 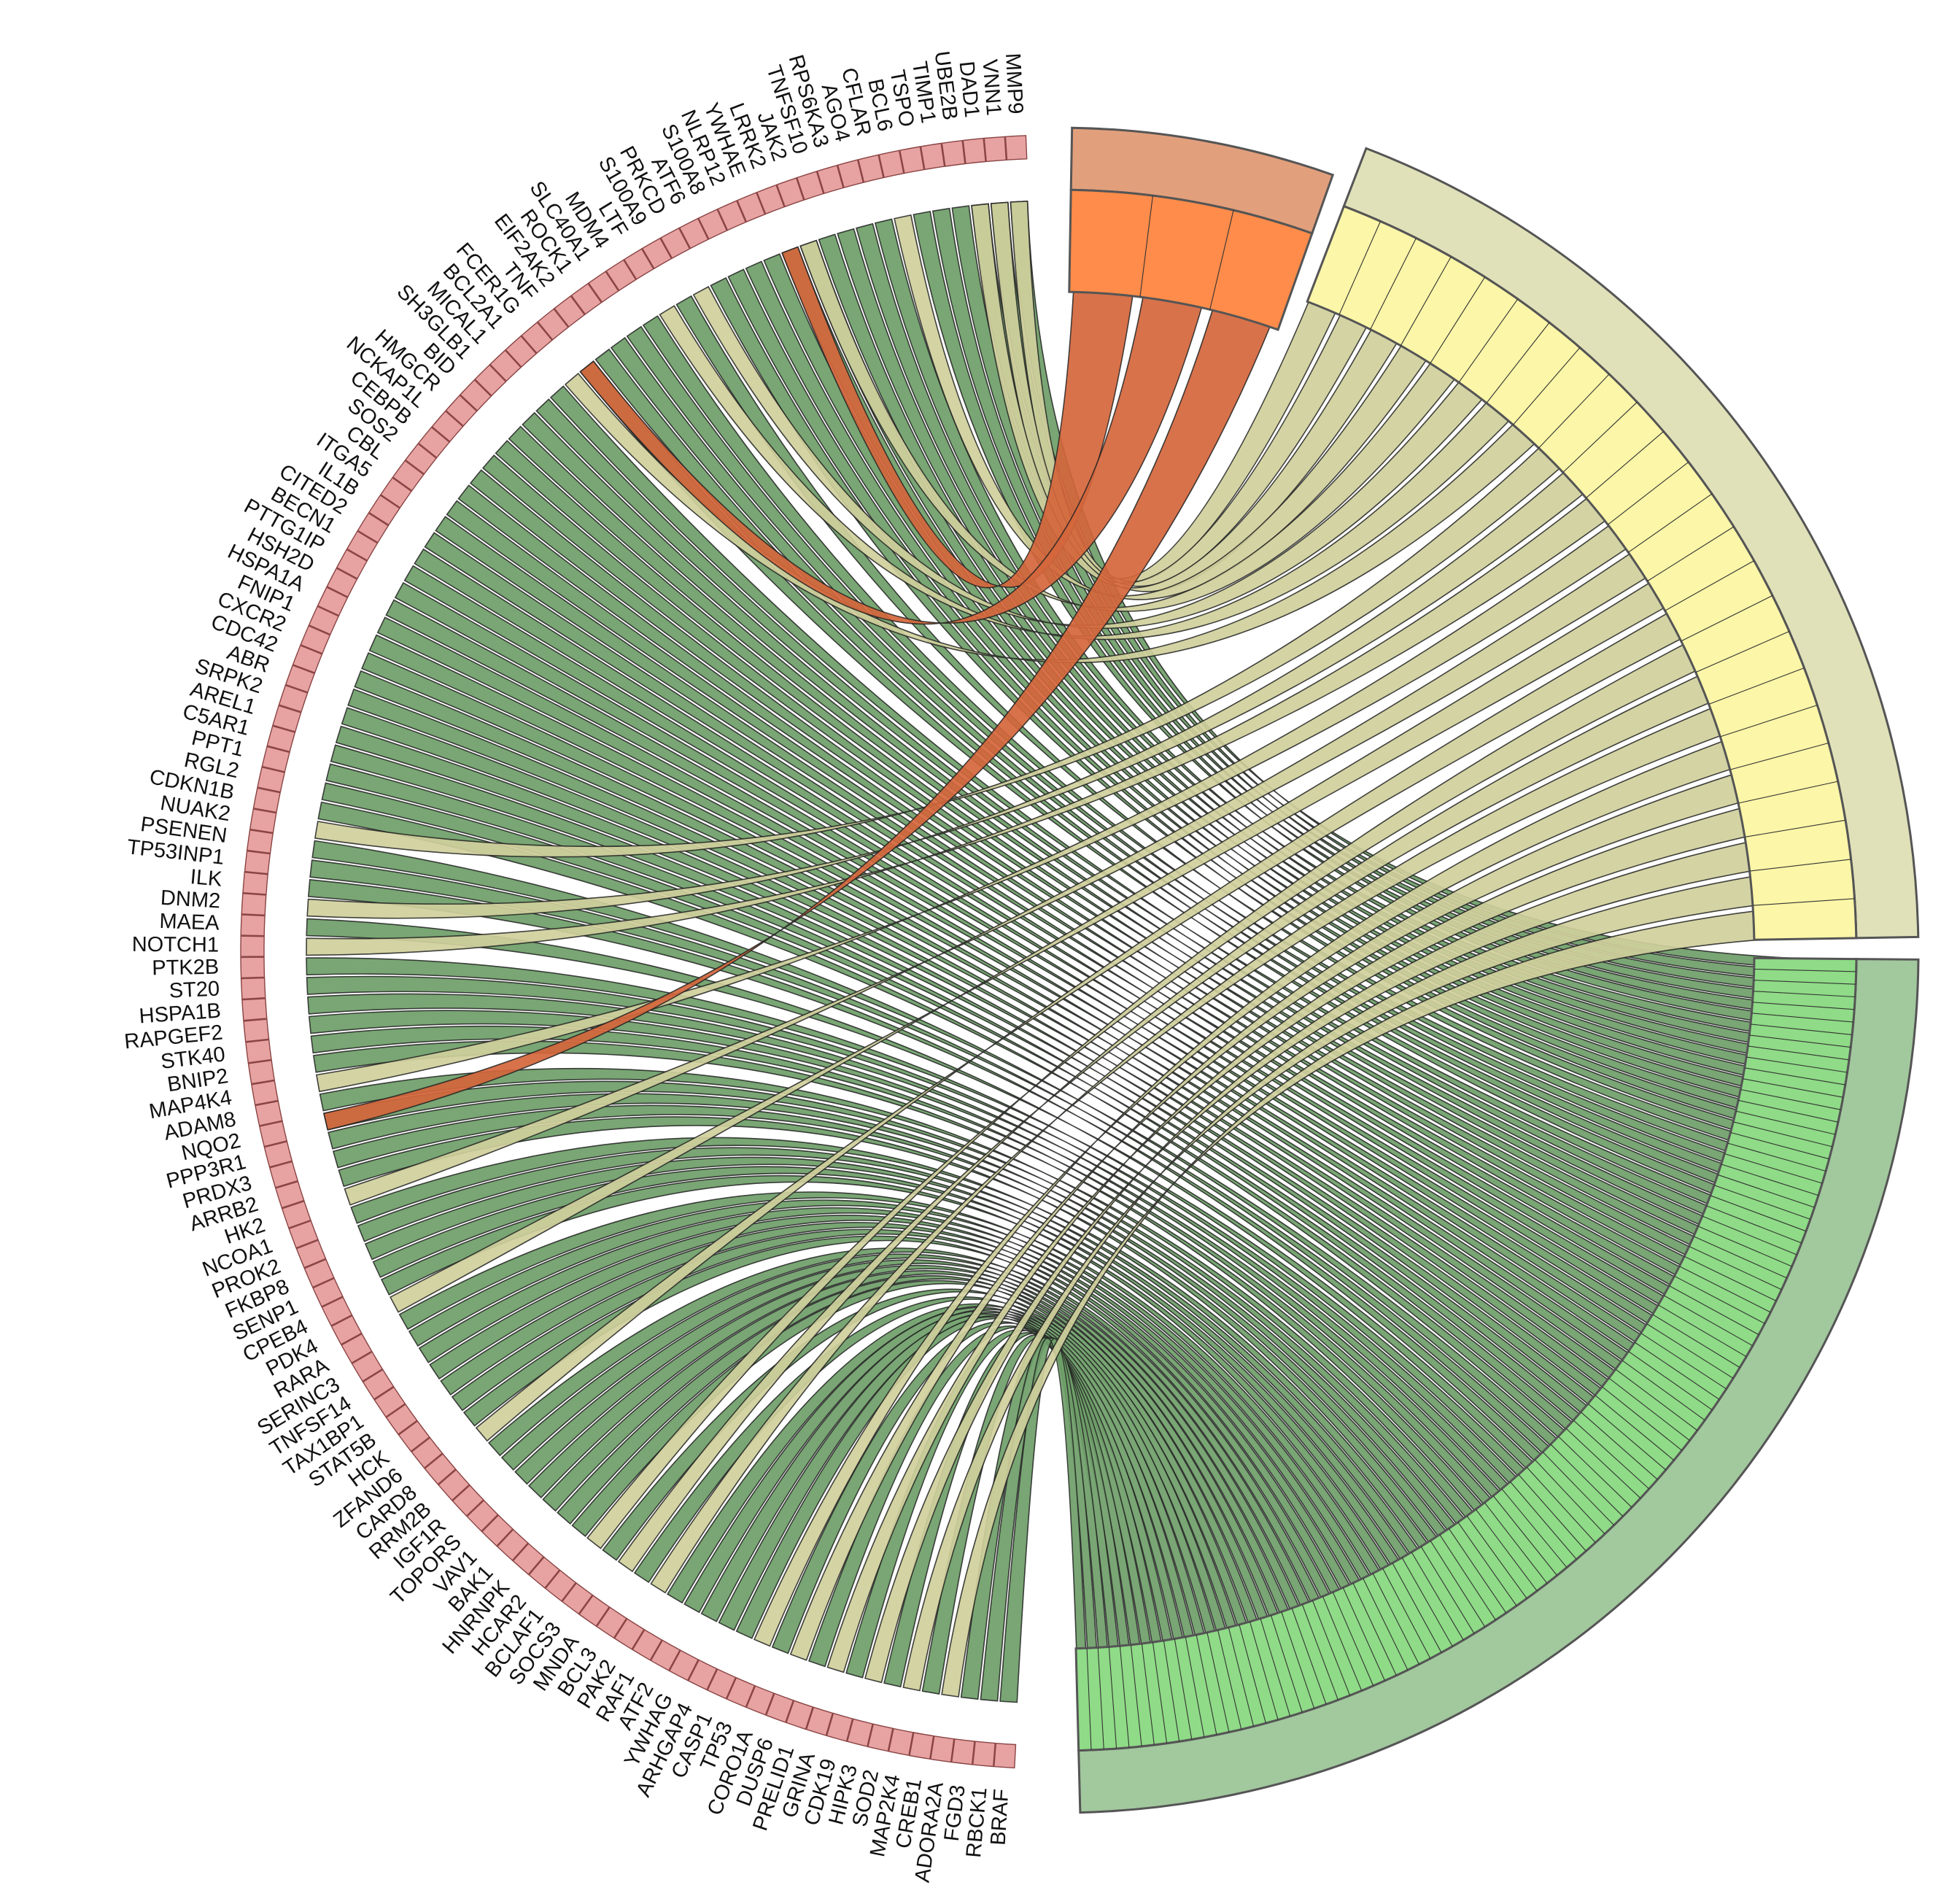 What do you see at coordinates (440, 1469) in the screenshot?
I see `gene-block-card8` at bounding box center [440, 1469].